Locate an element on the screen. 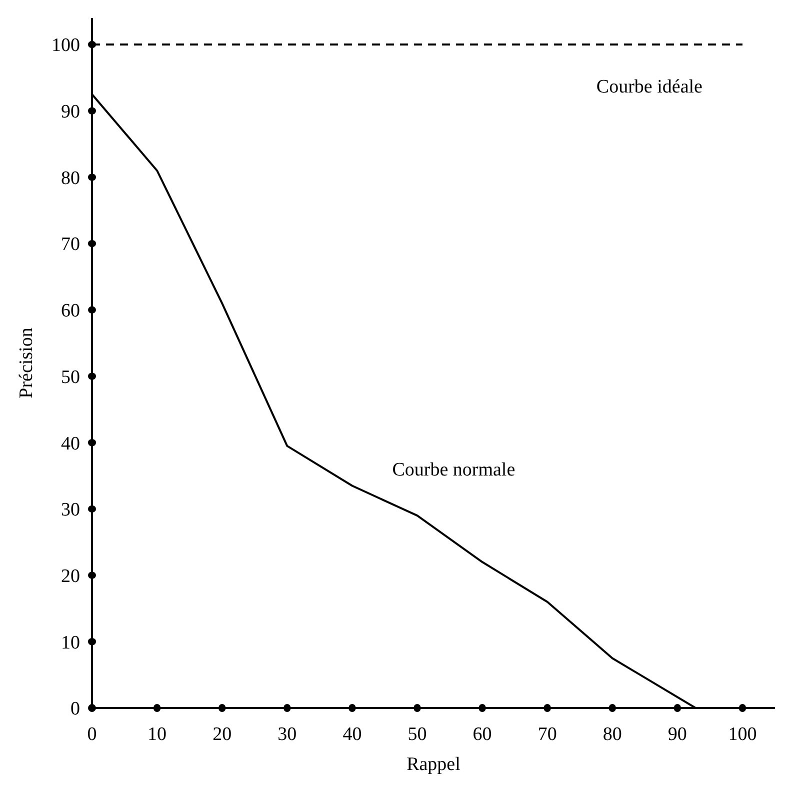 Image resolution: width=793 pixels, height=790 pixels. y-tick-label: 20 is located at coordinates (70, 576).